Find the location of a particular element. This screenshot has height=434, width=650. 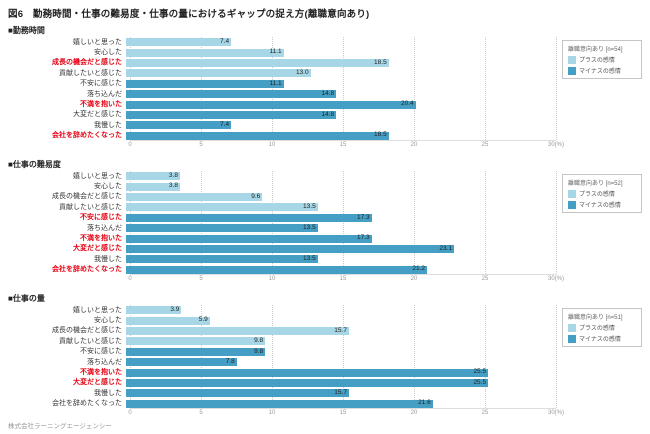

bar: 21.6 is located at coordinates (279, 403).